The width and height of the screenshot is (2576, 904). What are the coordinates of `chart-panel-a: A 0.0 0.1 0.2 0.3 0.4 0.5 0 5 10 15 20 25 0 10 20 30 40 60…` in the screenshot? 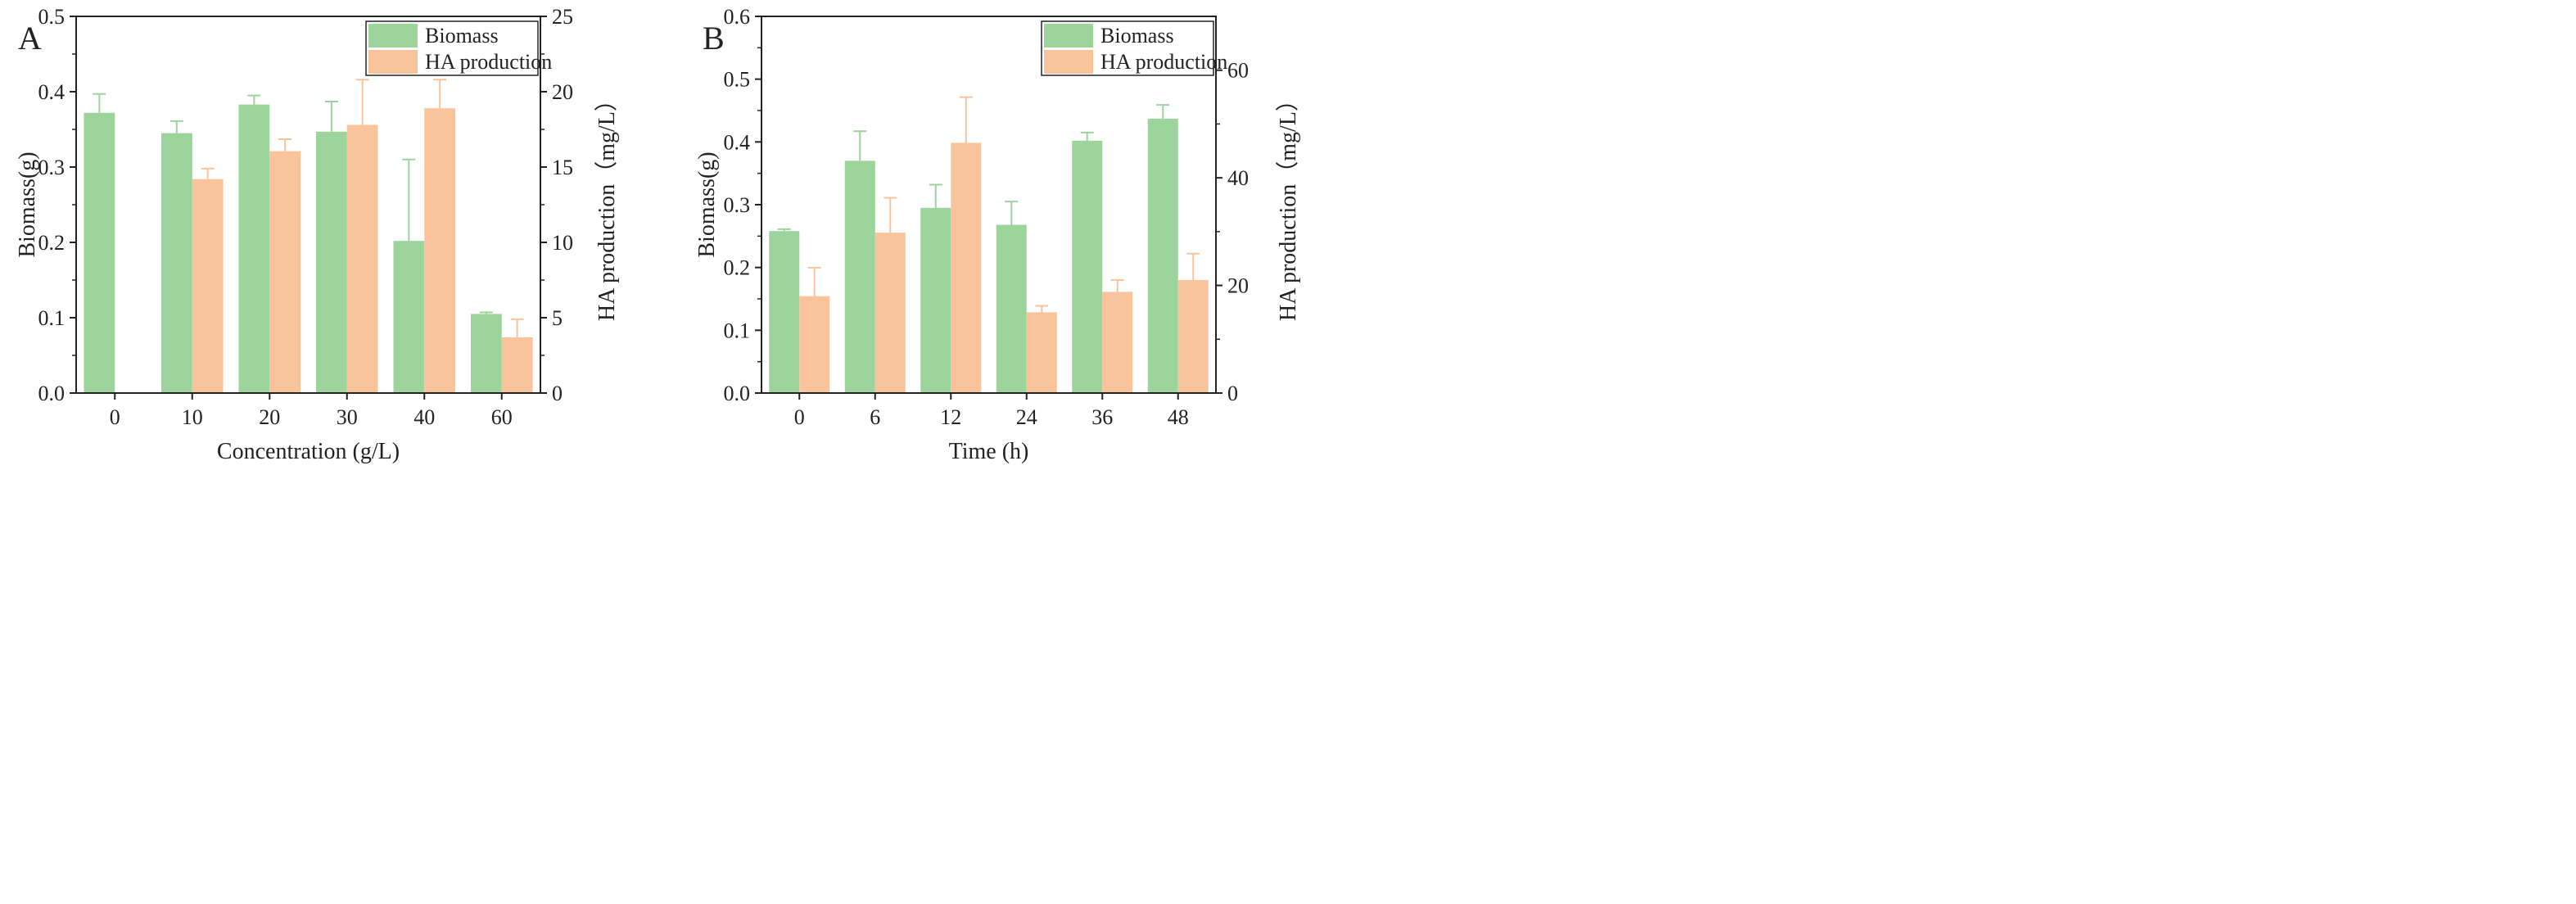 It's located at (317, 234).